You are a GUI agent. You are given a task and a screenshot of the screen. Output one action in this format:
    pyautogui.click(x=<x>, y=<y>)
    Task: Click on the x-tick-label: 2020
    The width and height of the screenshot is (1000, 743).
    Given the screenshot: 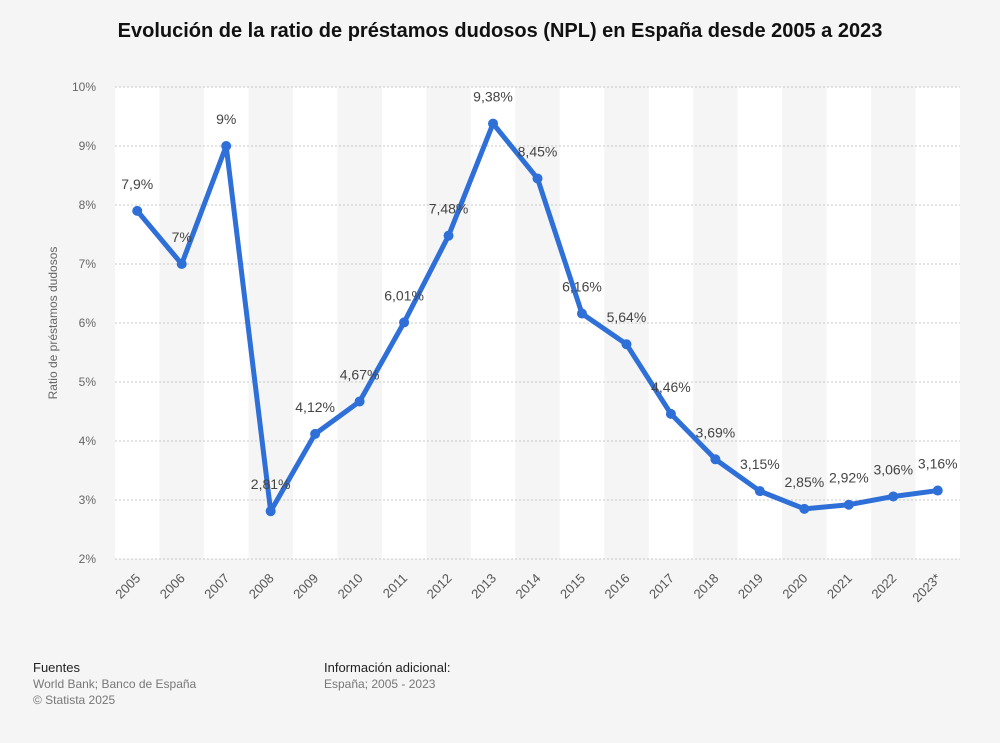 What is the action you would take?
    pyautogui.click(x=794, y=586)
    